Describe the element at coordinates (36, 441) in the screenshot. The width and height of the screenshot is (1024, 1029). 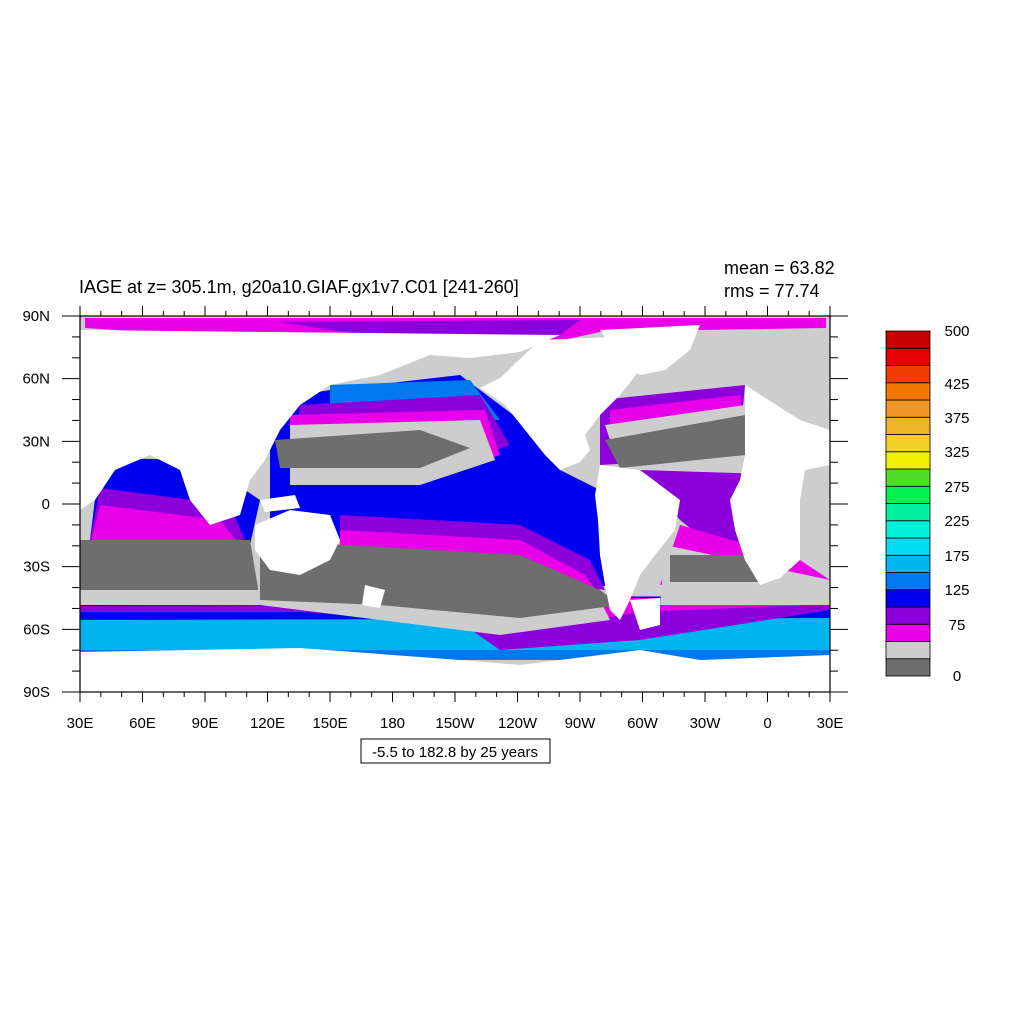
I see `y-tick-label: 30N` at that location.